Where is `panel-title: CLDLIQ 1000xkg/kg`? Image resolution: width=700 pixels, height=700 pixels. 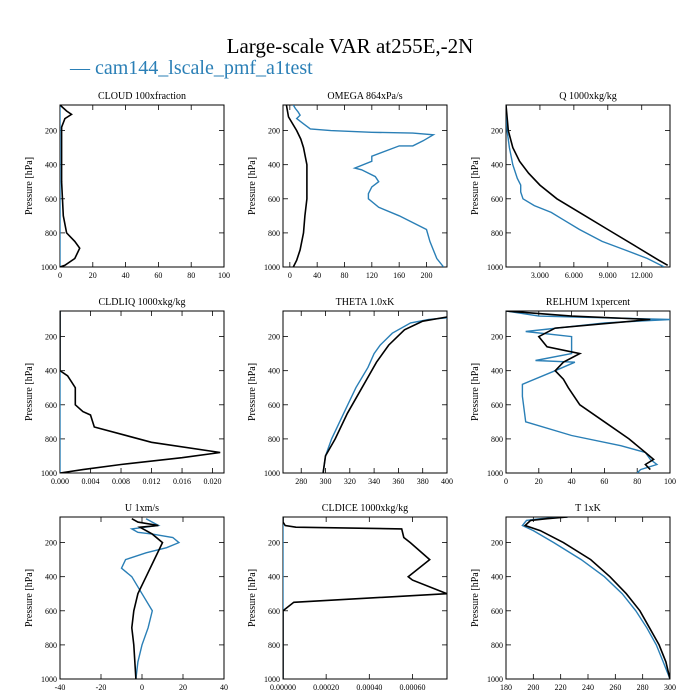
panel-title: CLDLIQ 1000xkg/kg is located at coordinates (142, 302).